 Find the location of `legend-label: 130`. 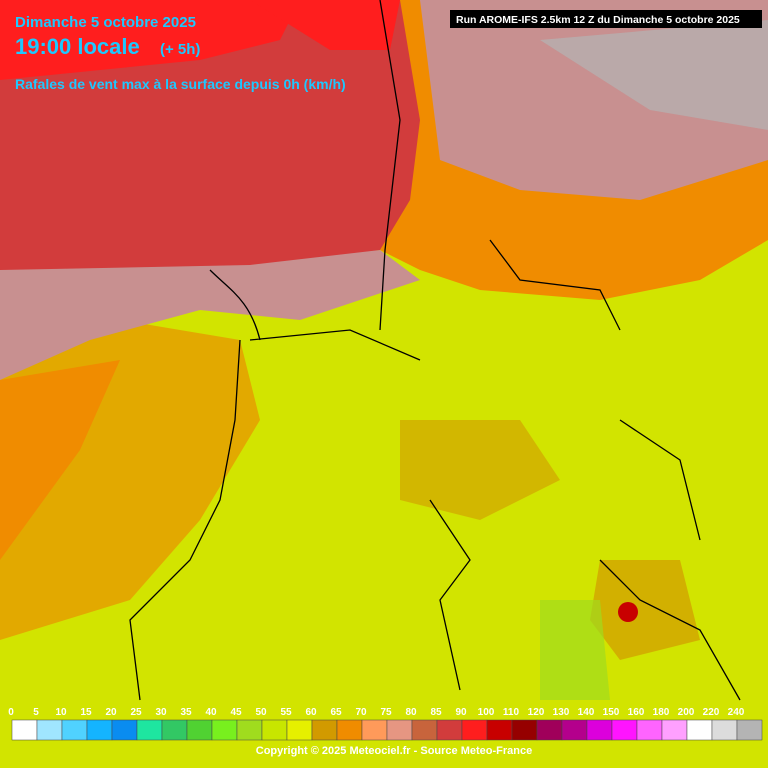

legend-label: 130 is located at coordinates (561, 712).